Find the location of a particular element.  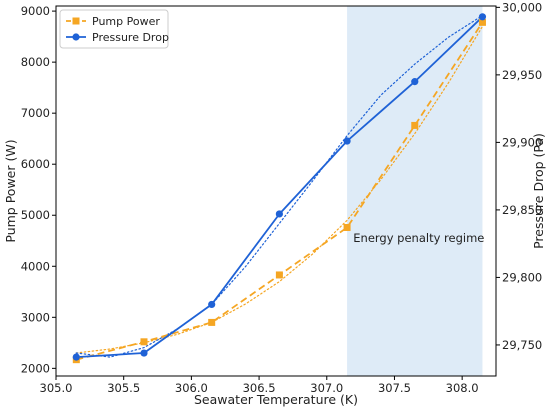

y-left-axis-title: Pump Power (W) is located at coordinates (10, 190).